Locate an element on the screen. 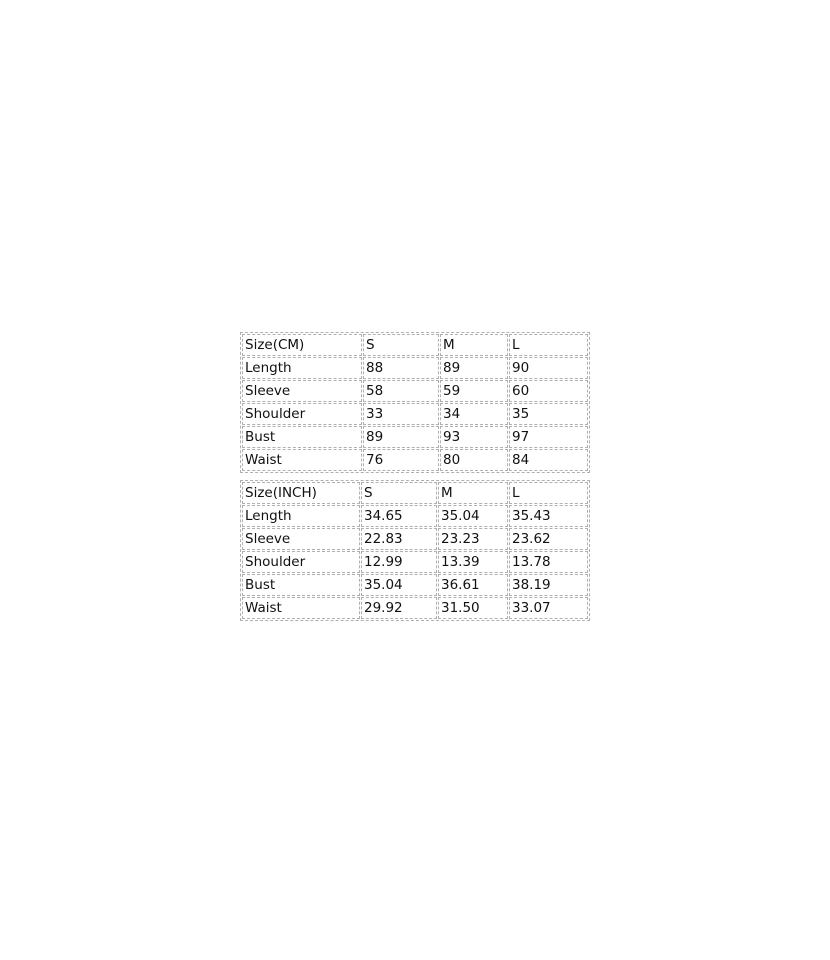 This screenshot has height=960, width=830. value-cell: 59 is located at coordinates (474, 391).